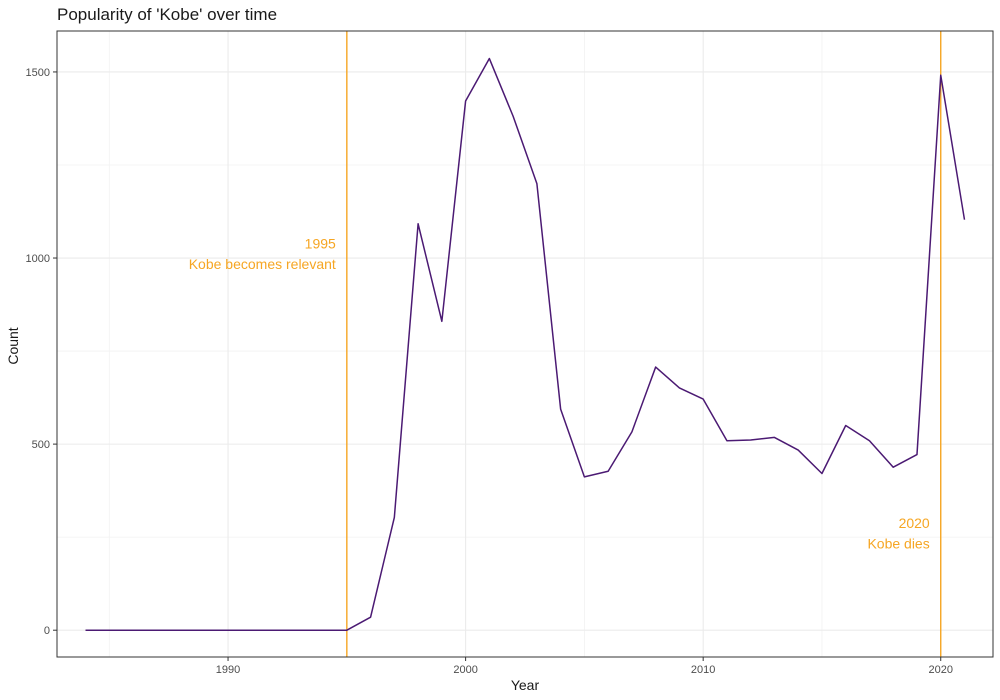 The image size is (1000, 700). What do you see at coordinates (914, 523) in the screenshot?
I see `annotation-year-label: 2020` at bounding box center [914, 523].